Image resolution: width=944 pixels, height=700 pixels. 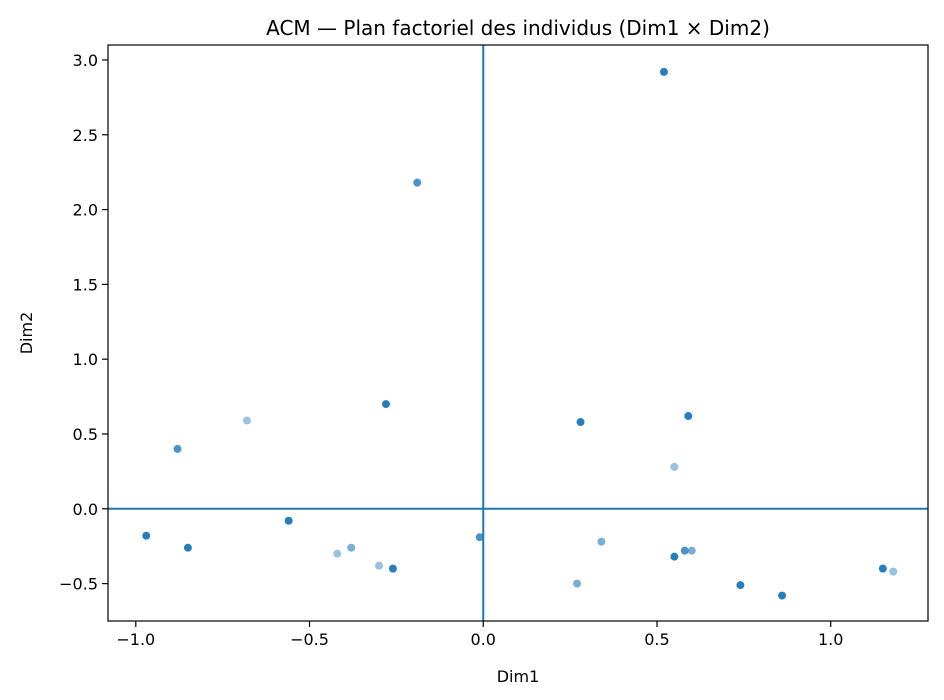 What do you see at coordinates (78, 584) in the screenshot?
I see `y-tick-label: −0.5` at bounding box center [78, 584].